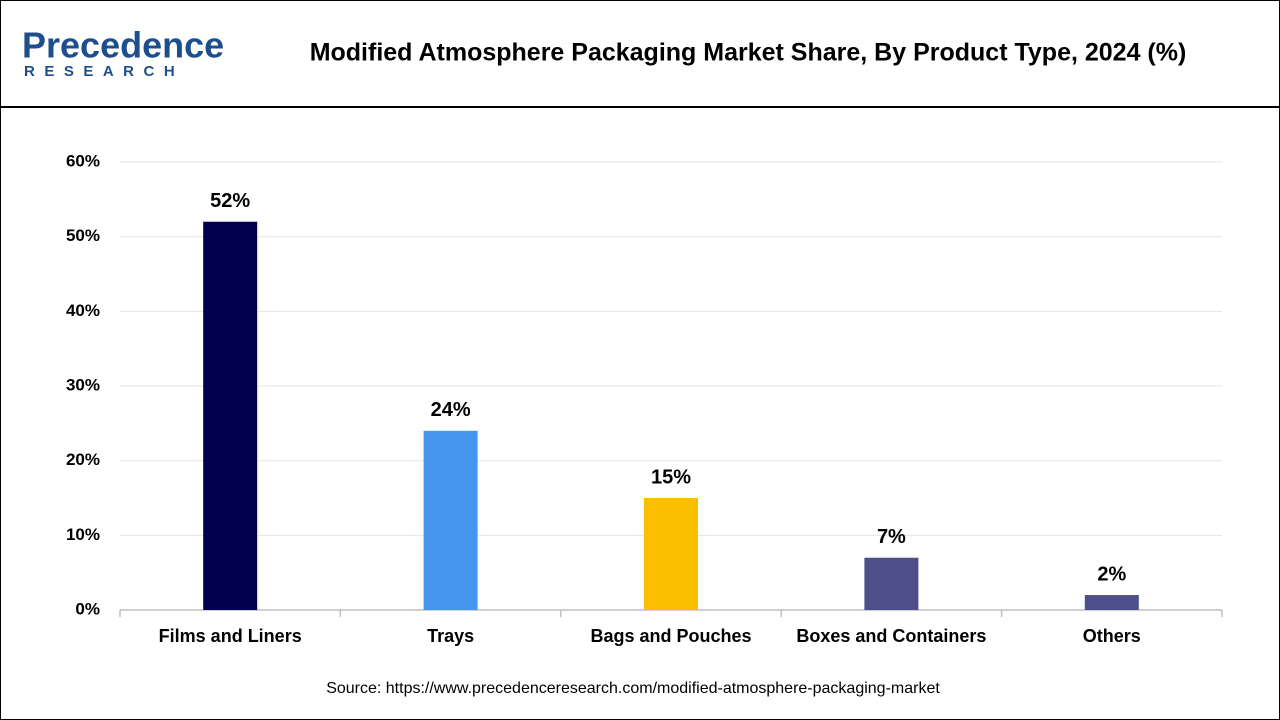 The width and height of the screenshot is (1280, 720). I want to click on value-label: 15%, so click(671, 477).